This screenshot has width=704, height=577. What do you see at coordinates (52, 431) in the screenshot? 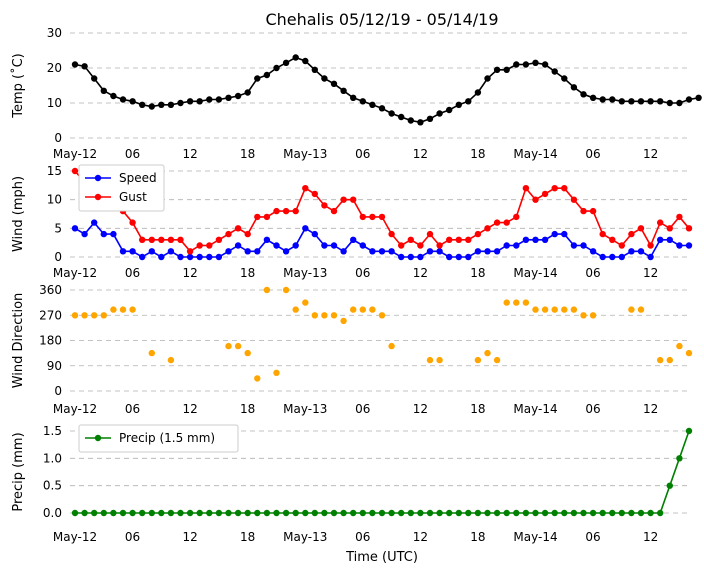
I see `y-tick-label: 1.5` at bounding box center [52, 431].